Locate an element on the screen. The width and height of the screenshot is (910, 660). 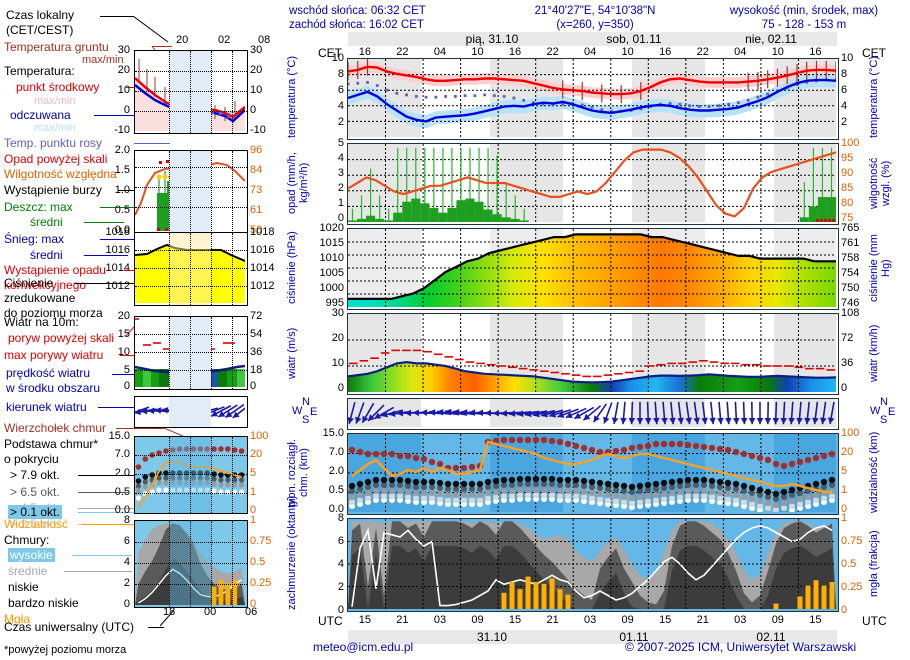
main-panel-pressure is located at coordinates (593, 269).